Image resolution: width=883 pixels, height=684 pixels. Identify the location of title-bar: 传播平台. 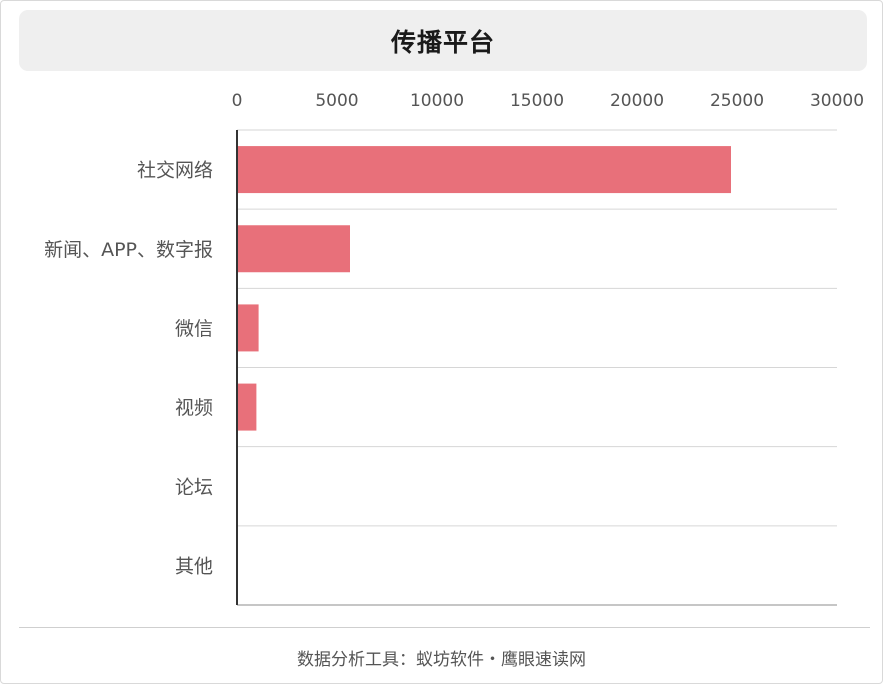
(443, 40).